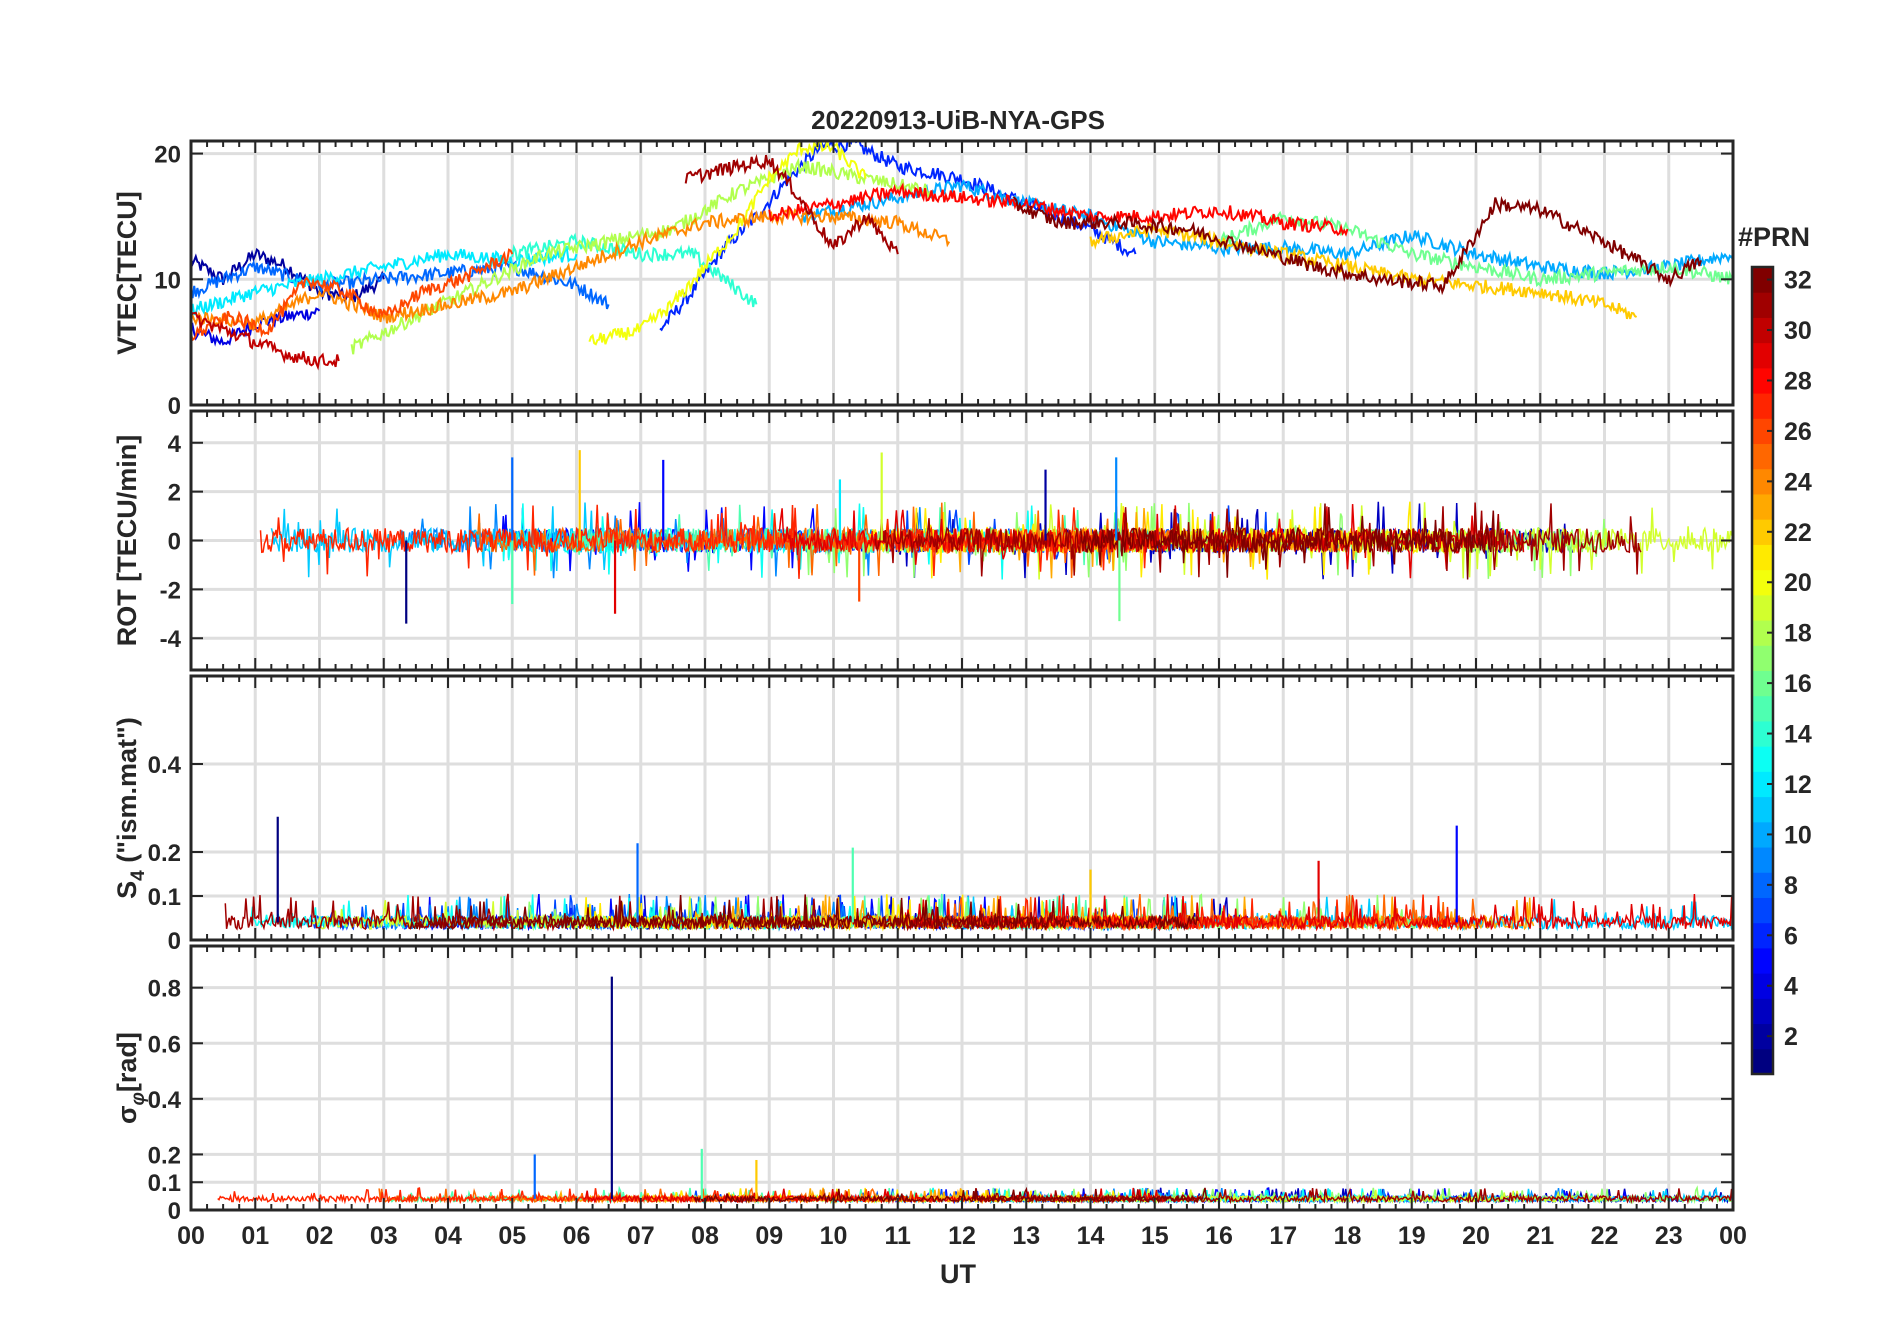 Image resolution: width=1902 pixels, height=1330 pixels. I want to click on colorbar-tick-label: 6, so click(1791, 936).